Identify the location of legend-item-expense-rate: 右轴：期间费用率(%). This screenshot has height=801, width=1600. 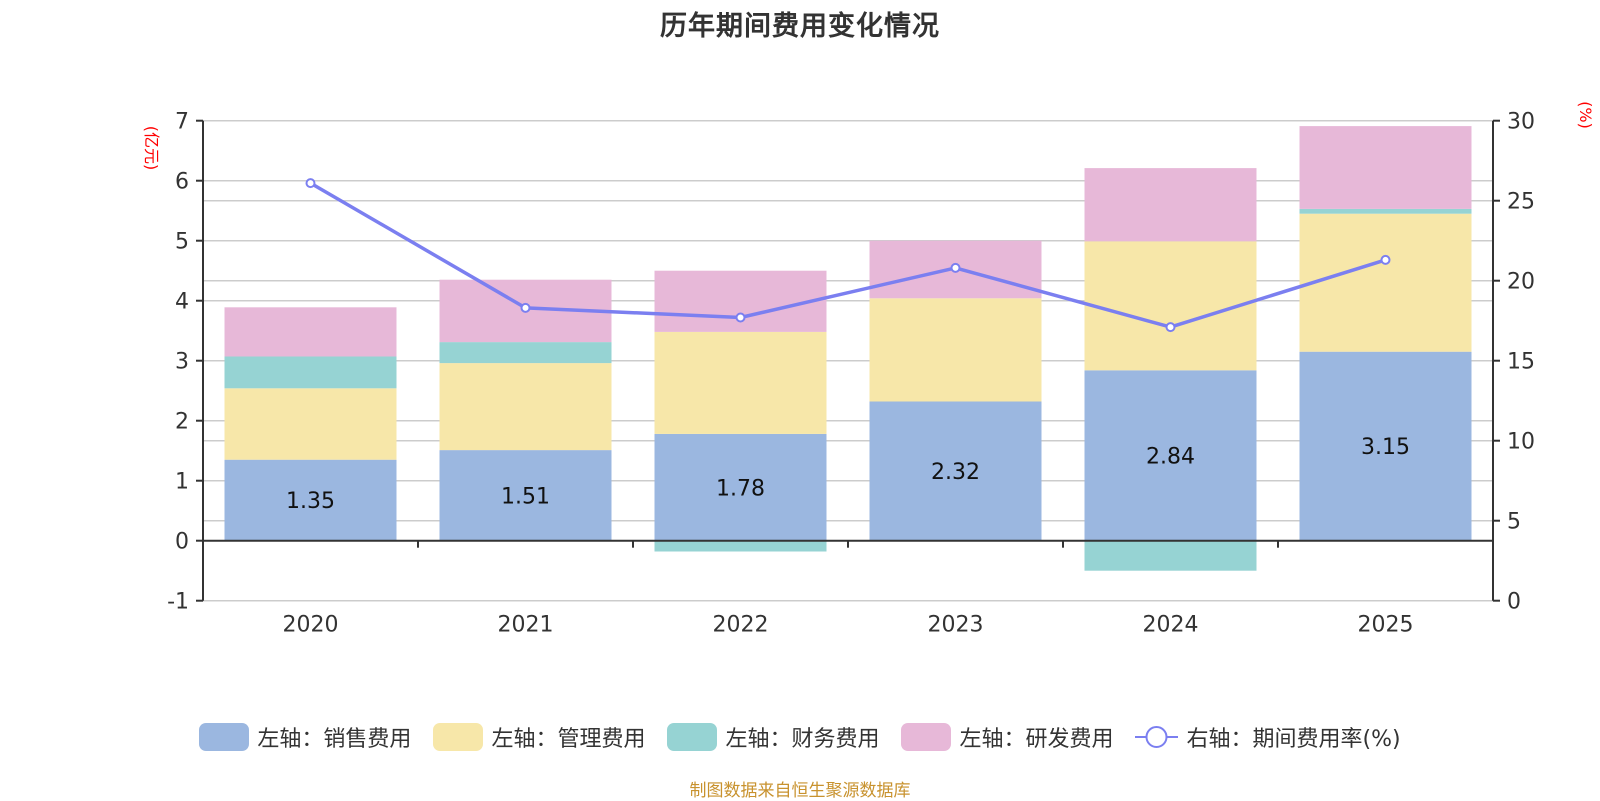
(1268, 737).